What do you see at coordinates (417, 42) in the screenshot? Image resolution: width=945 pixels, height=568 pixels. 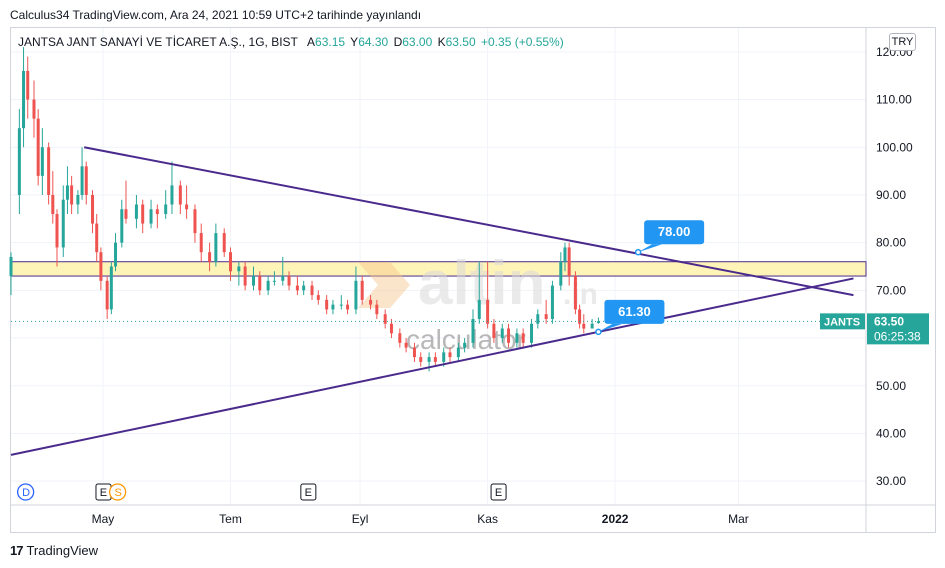 I see `legend-low: 63.00` at bounding box center [417, 42].